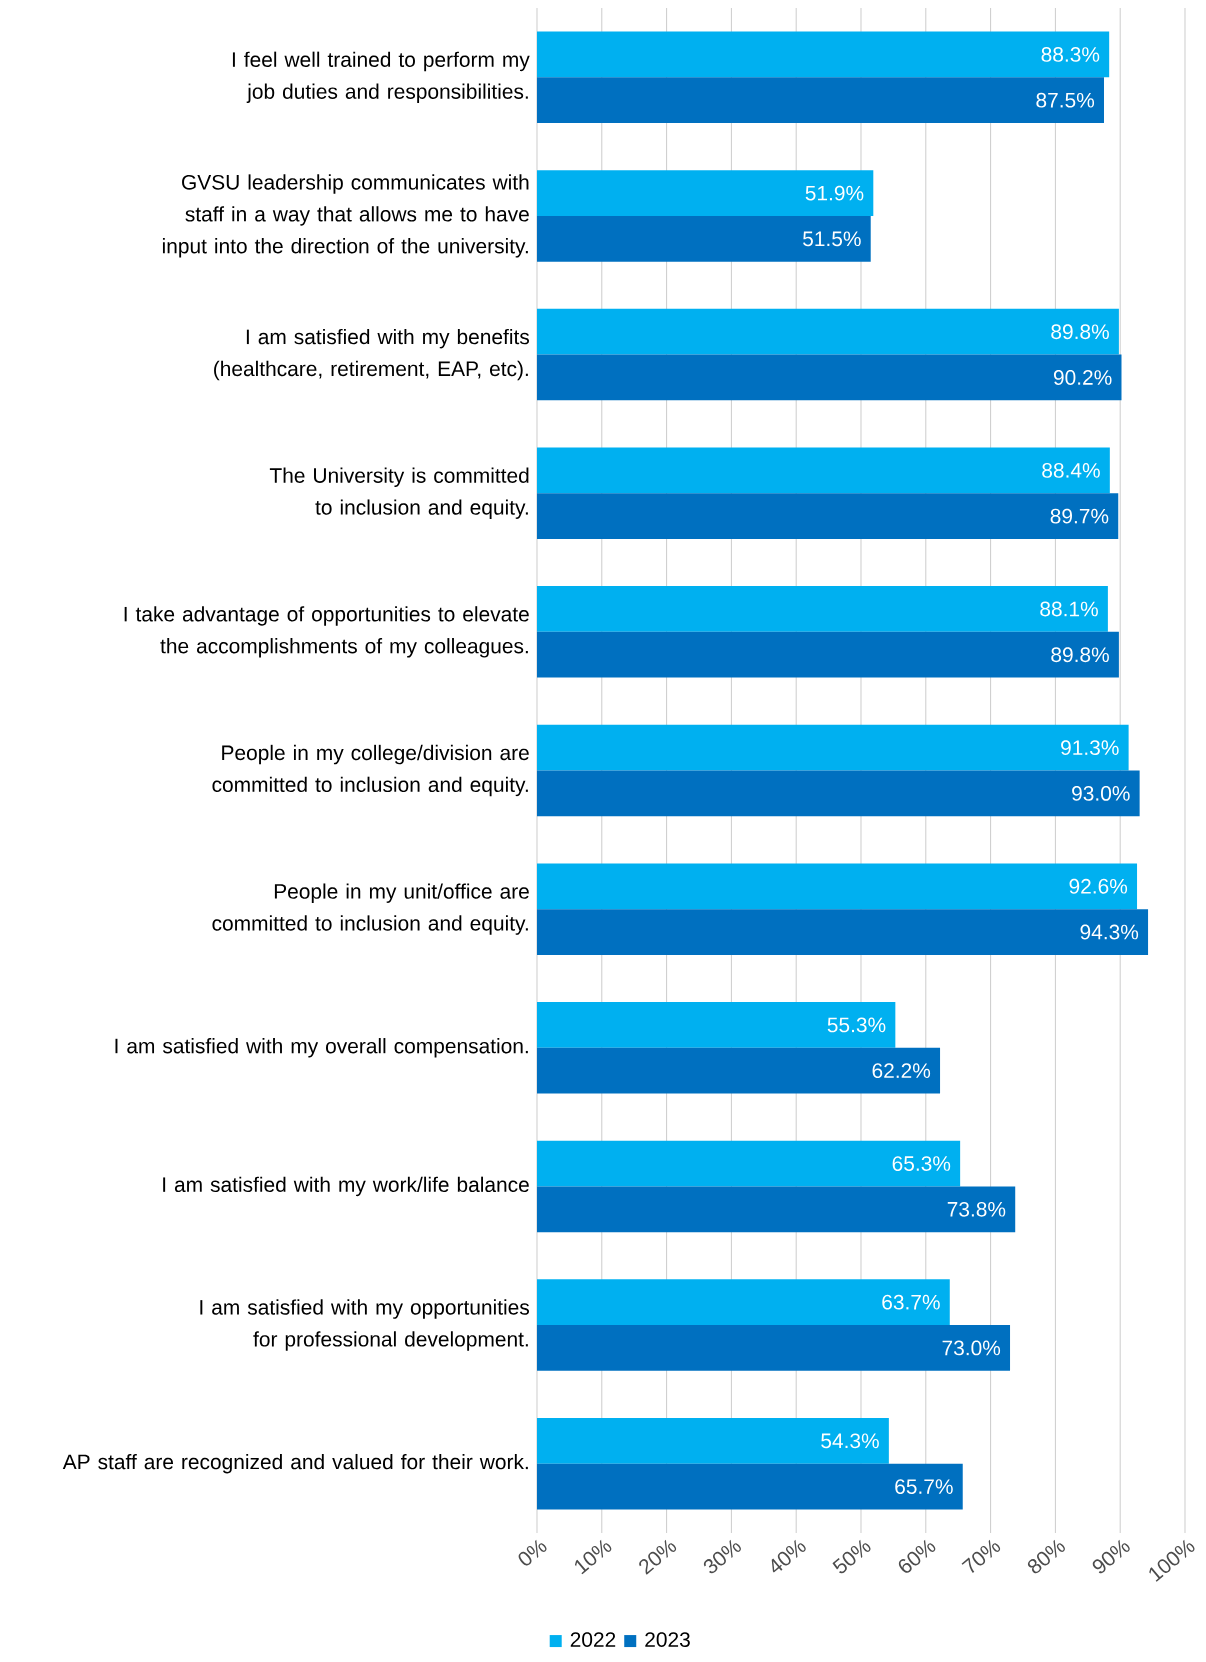 This screenshot has width=1206, height=1662. What do you see at coordinates (326, 632) in the screenshot?
I see `y-tick-label: I take advantage of opportunities to elevate the accomplishments of my colleagues.` at bounding box center [326, 632].